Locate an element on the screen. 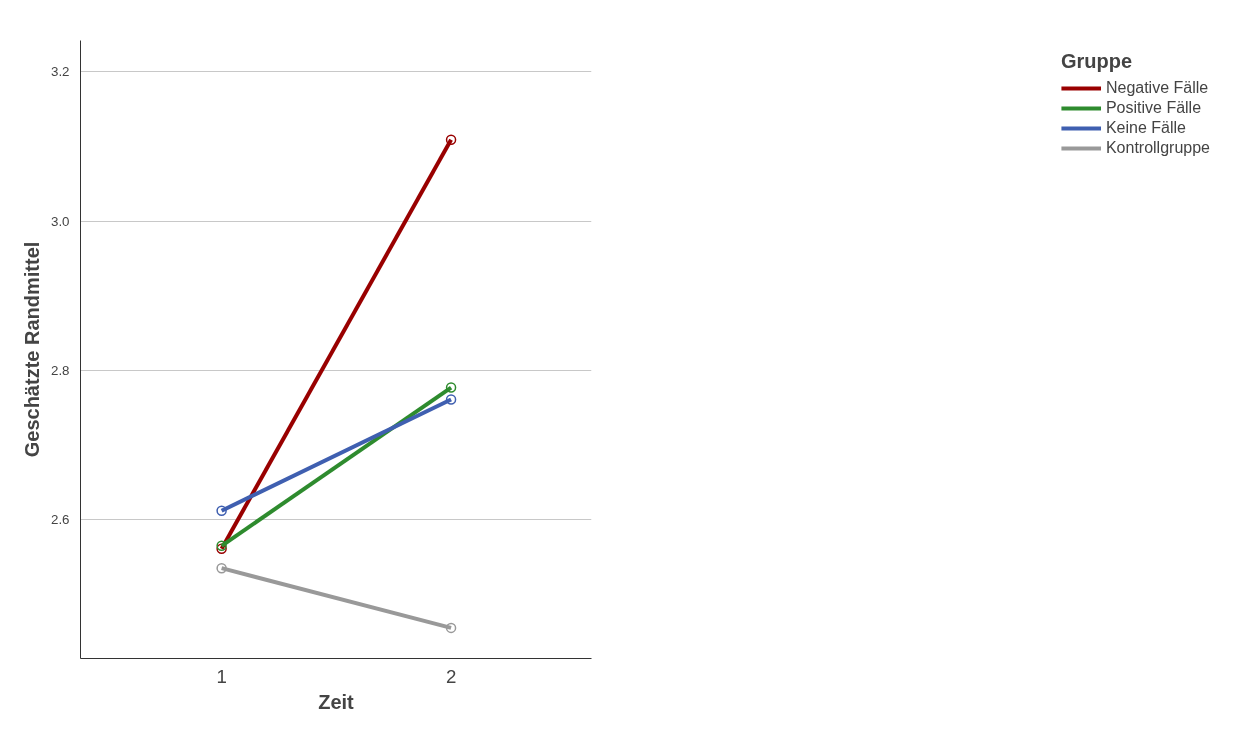 The image size is (1233, 729). legend-label: Positive Fälle is located at coordinates (1153, 108).